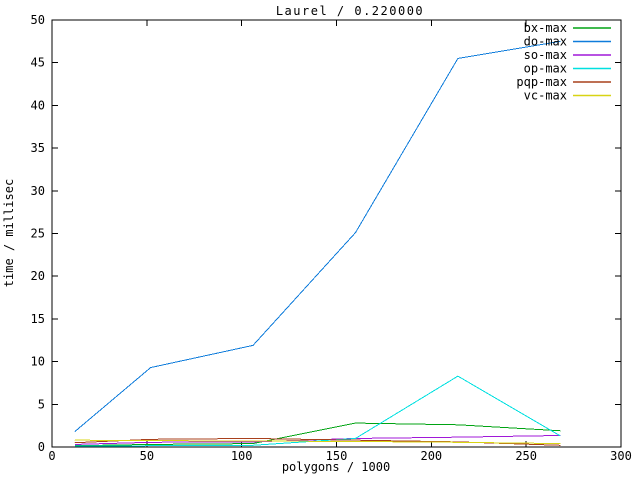 The height and width of the screenshot is (480, 640). What do you see at coordinates (38, 105) in the screenshot?
I see `y-tick-label: 40` at bounding box center [38, 105].